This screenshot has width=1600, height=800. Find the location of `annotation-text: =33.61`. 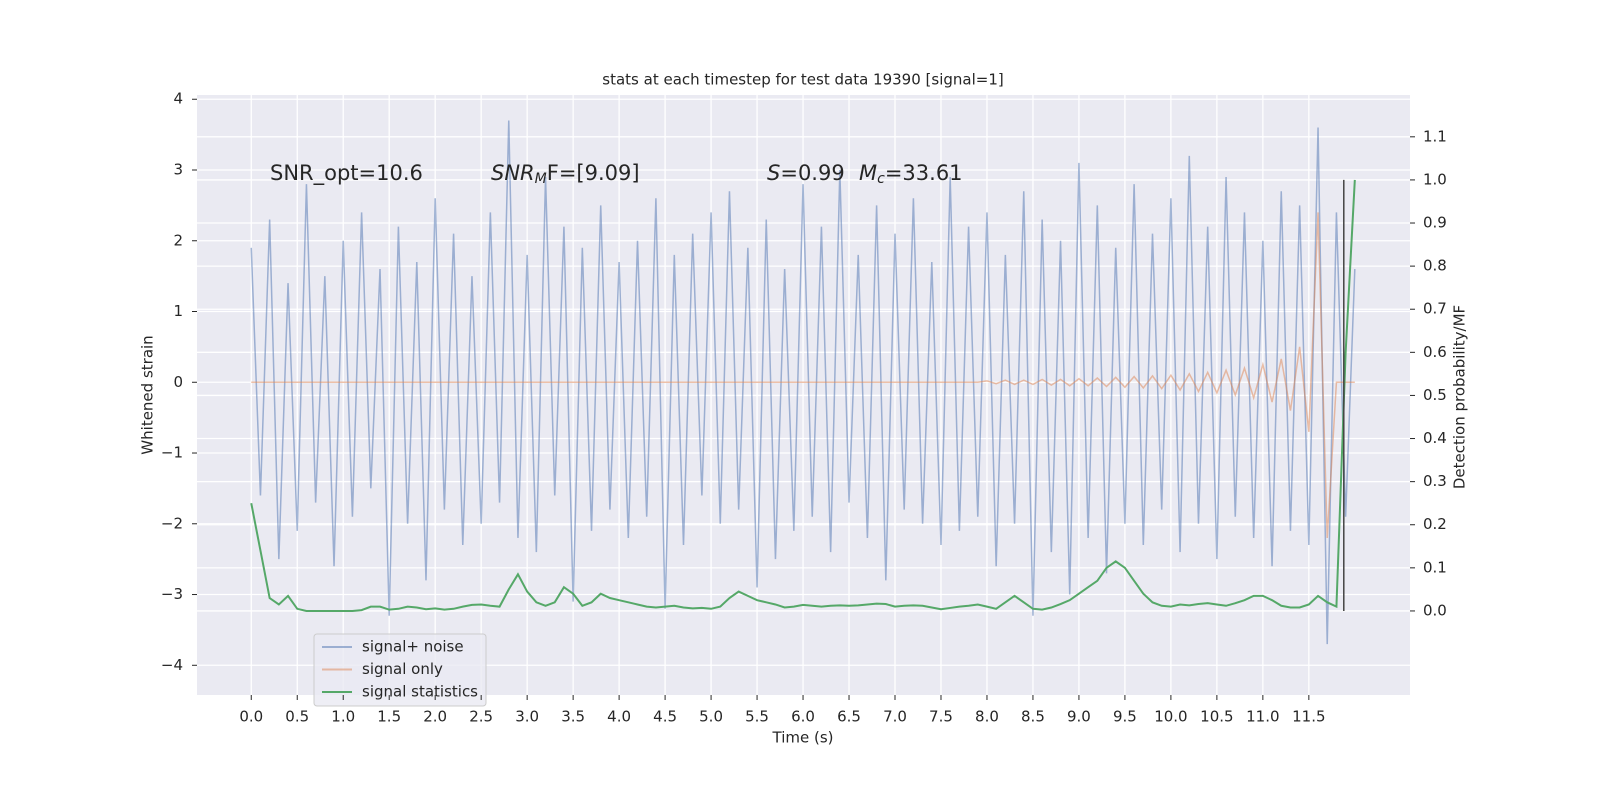

annotation-text: =33.61 is located at coordinates (924, 173).